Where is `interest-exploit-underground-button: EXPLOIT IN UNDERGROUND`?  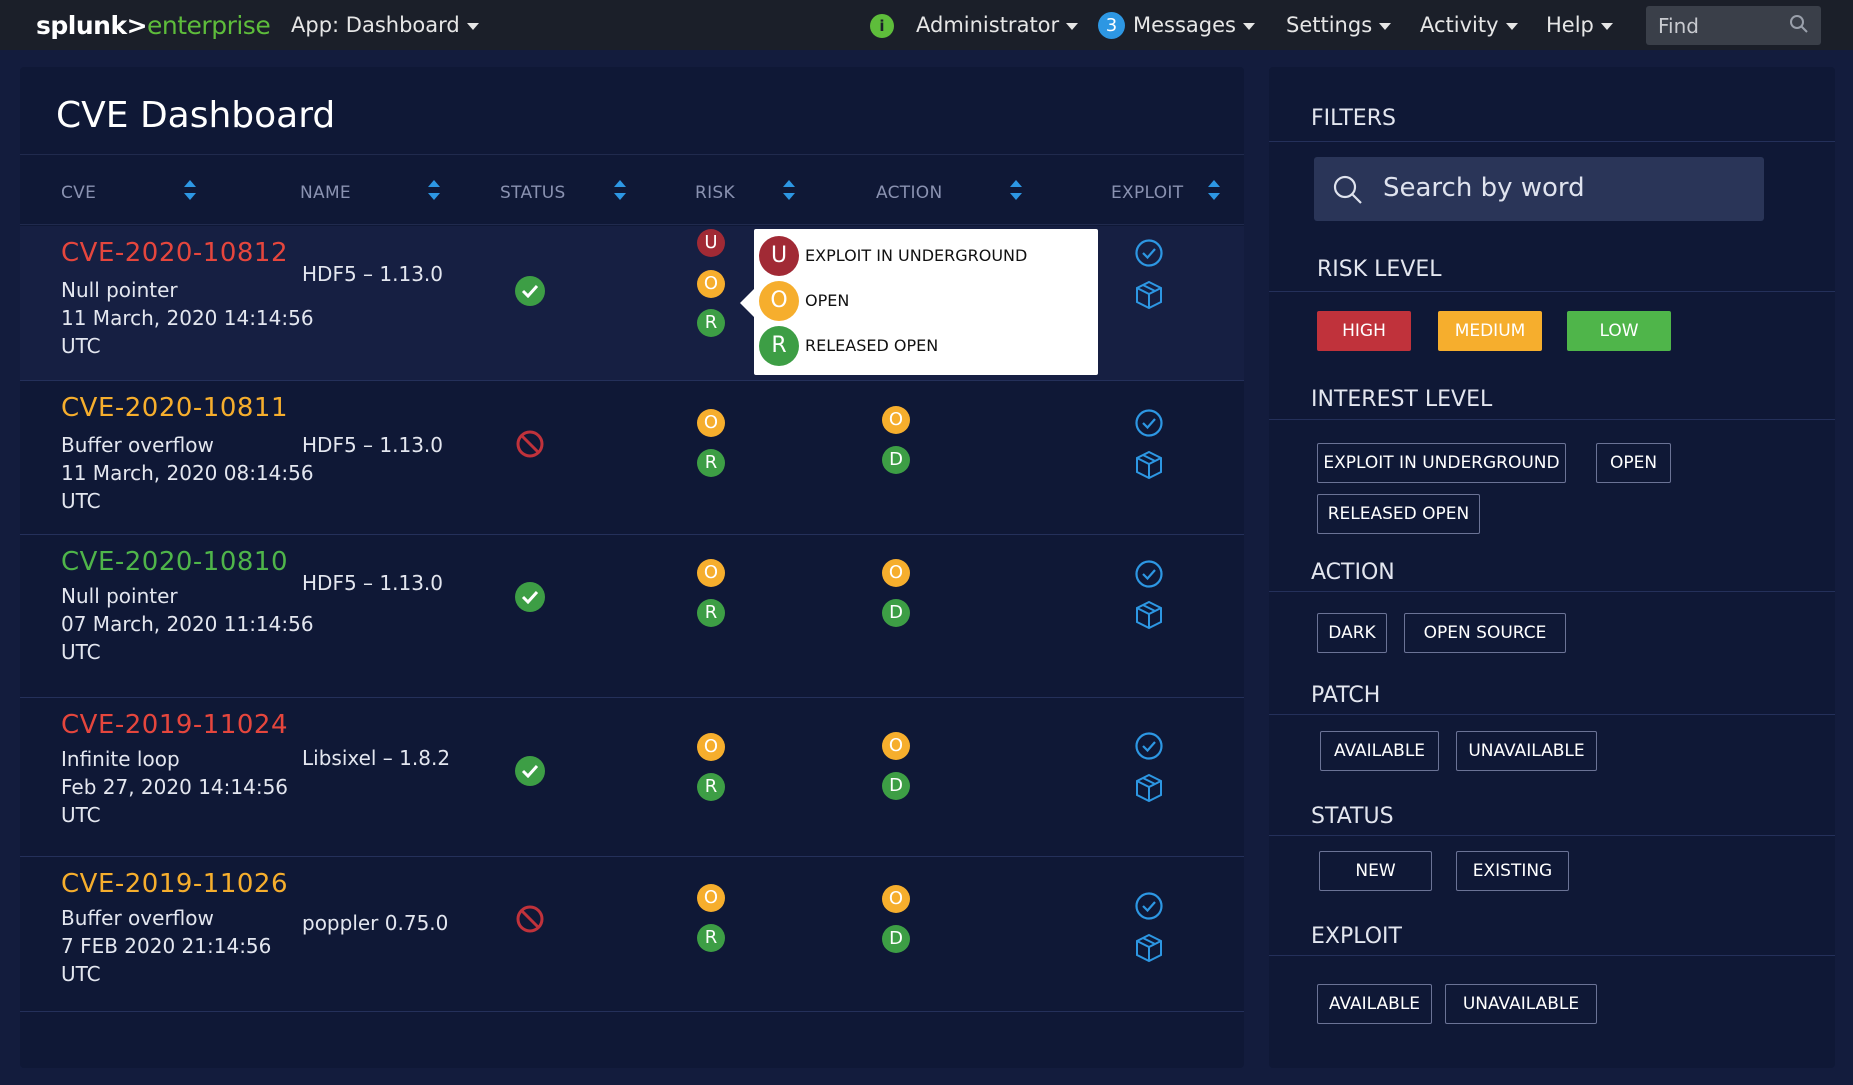
interest-exploit-underground-button: EXPLOIT IN UNDERGROUND is located at coordinates (1441, 463).